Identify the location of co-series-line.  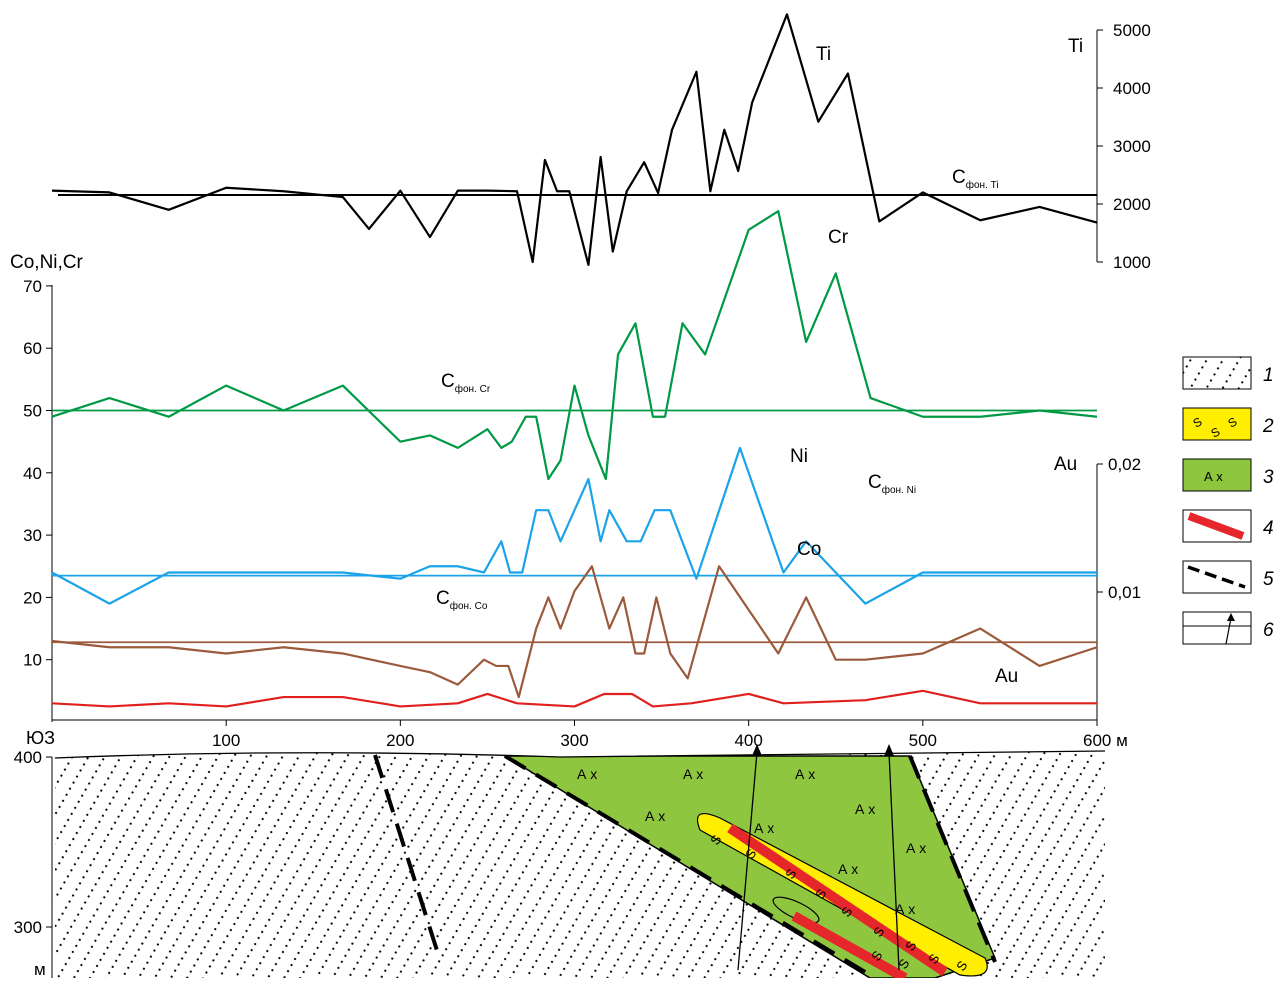
(574, 632).